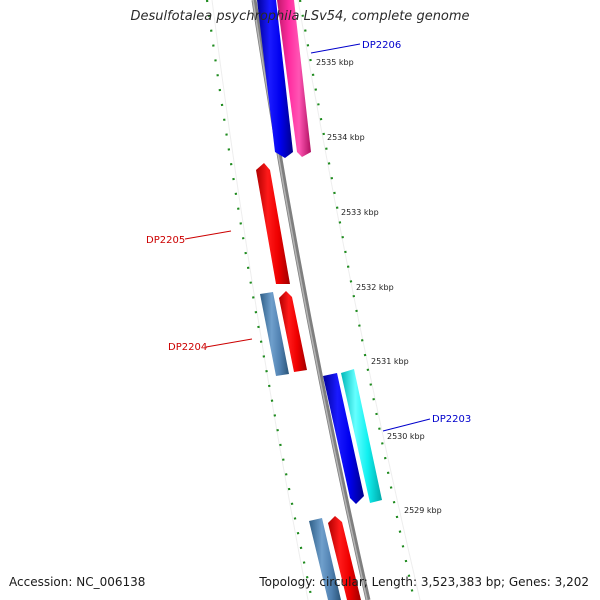  Describe the element at coordinates (335, 62) in the screenshot. I see `tick-label: 2535 kbp` at that location.